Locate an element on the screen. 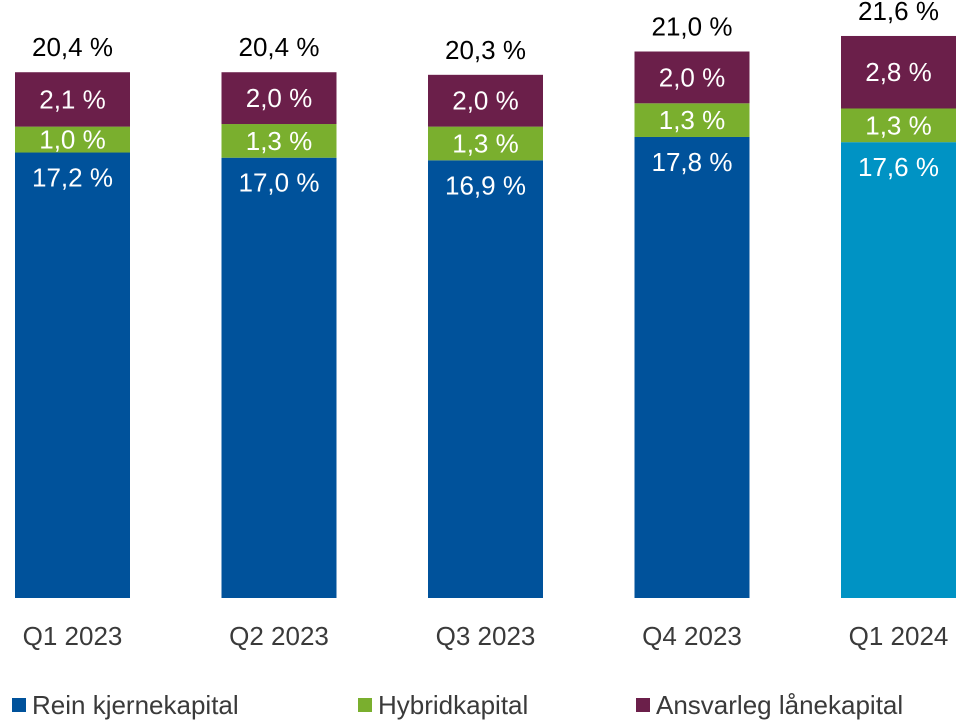  value-label-rein-kjernekapital-q1-2023: 17,2 % is located at coordinates (72, 178).